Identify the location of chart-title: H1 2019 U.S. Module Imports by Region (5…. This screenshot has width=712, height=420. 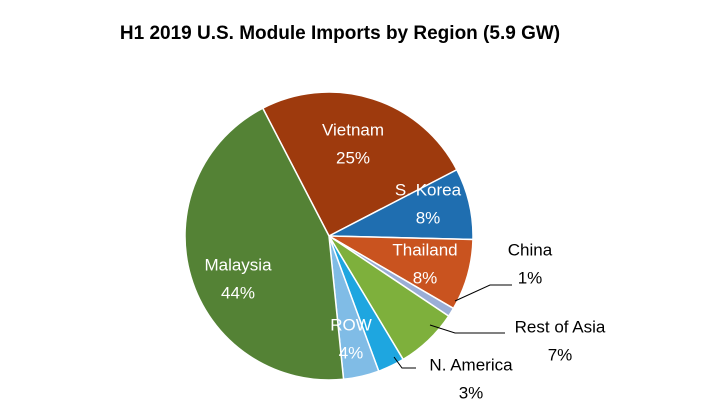
(340, 33).